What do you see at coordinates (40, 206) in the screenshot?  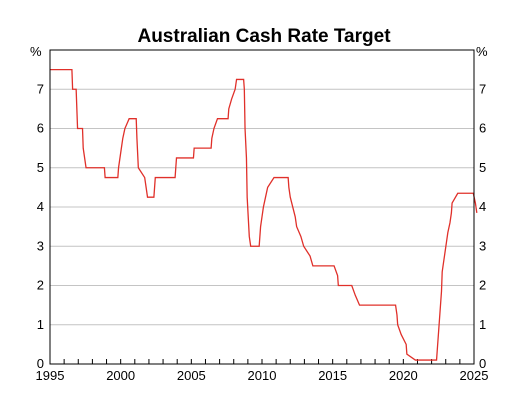 I see `y-tick-label-left: 4` at bounding box center [40, 206].